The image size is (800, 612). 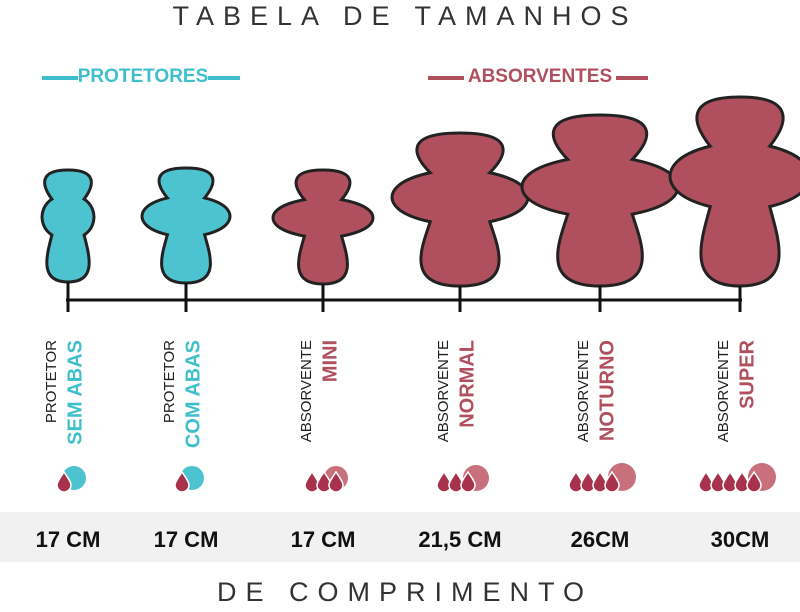 What do you see at coordinates (193, 394) in the screenshot?
I see `item-name: COM ABAS` at bounding box center [193, 394].